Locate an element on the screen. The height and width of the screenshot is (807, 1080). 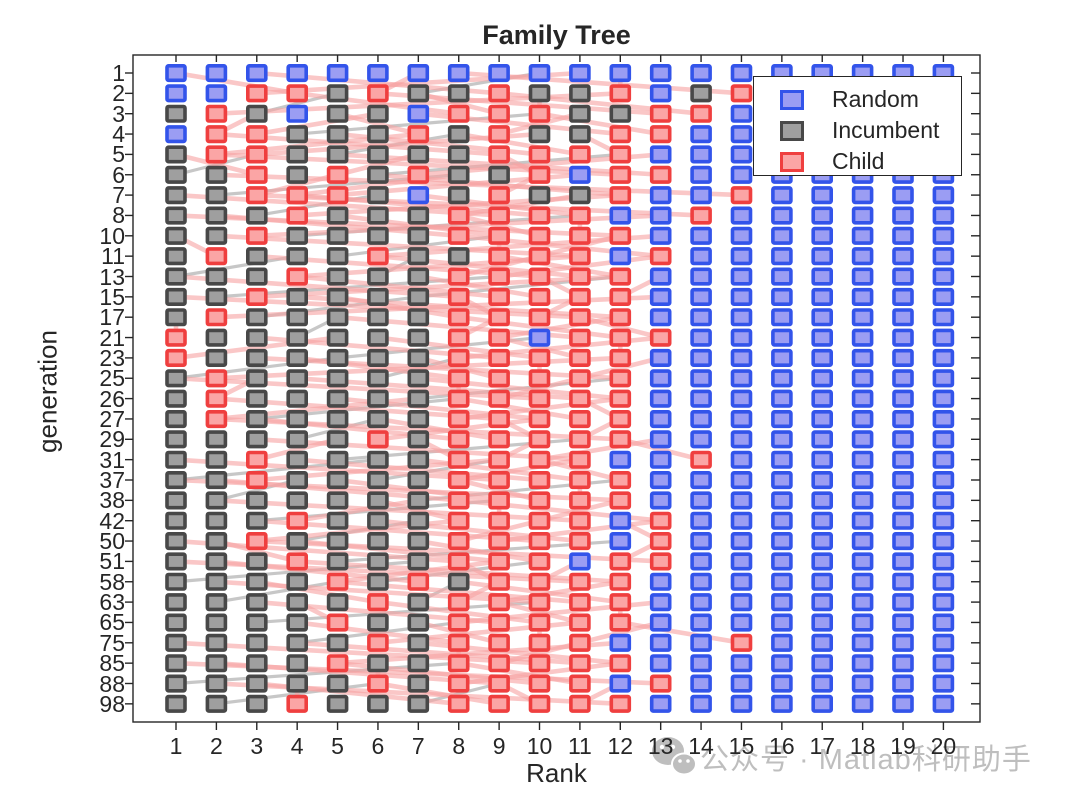
y-tick-label: 7 is located at coordinates (118, 195).